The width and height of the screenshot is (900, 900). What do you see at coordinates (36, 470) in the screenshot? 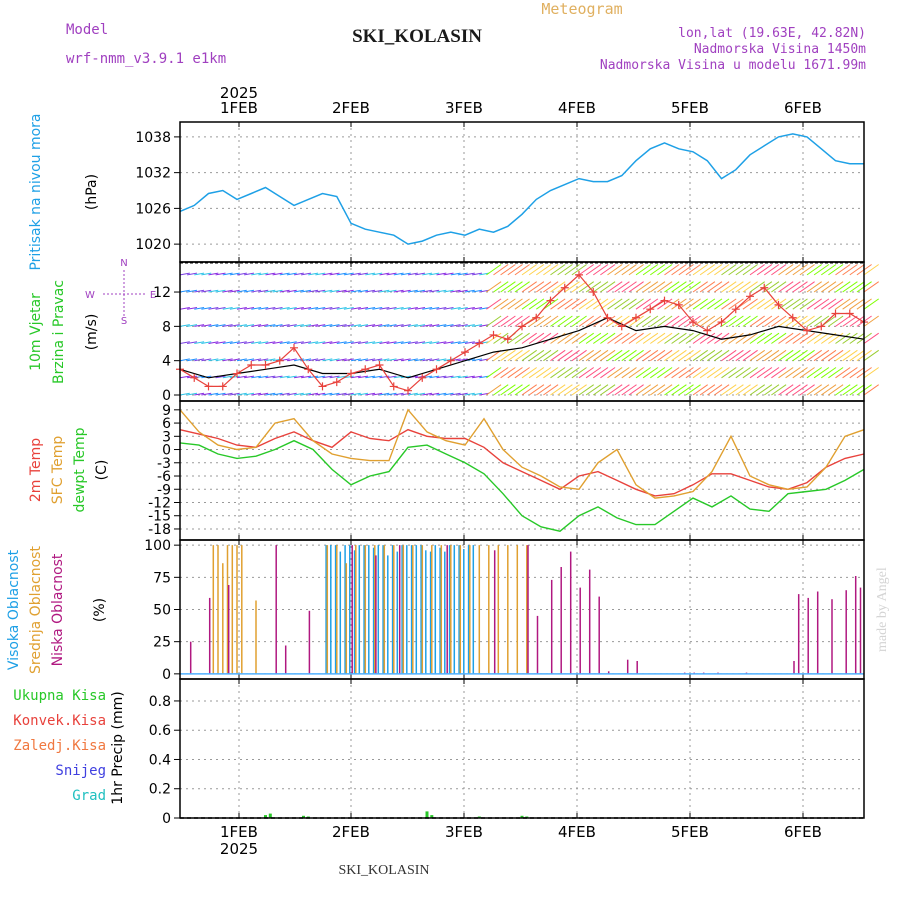
I see `temp2m-label: 2m Temp` at bounding box center [36, 470].